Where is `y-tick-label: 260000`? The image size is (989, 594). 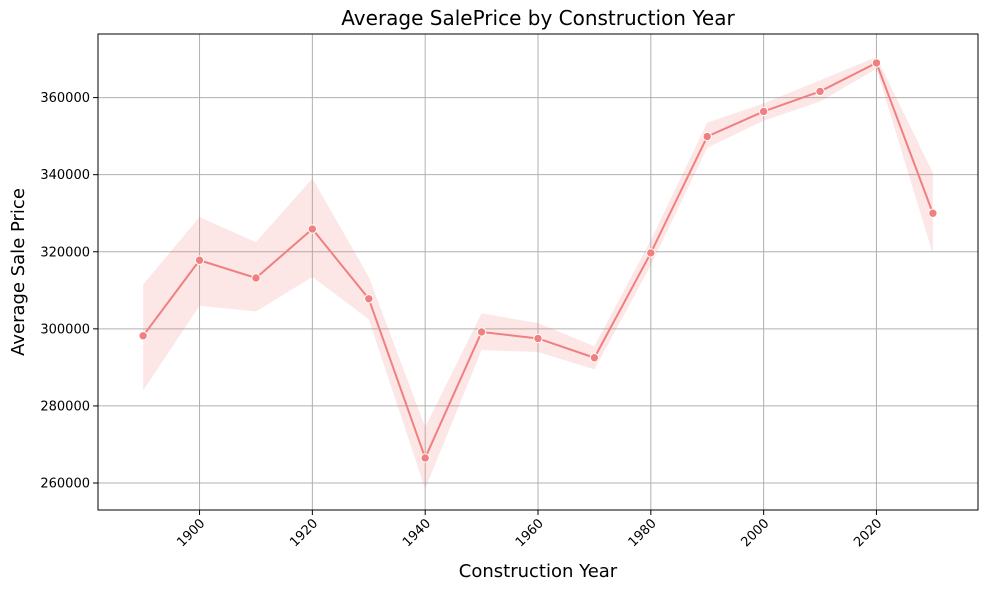 y-tick-label: 260000 is located at coordinates (65, 484).